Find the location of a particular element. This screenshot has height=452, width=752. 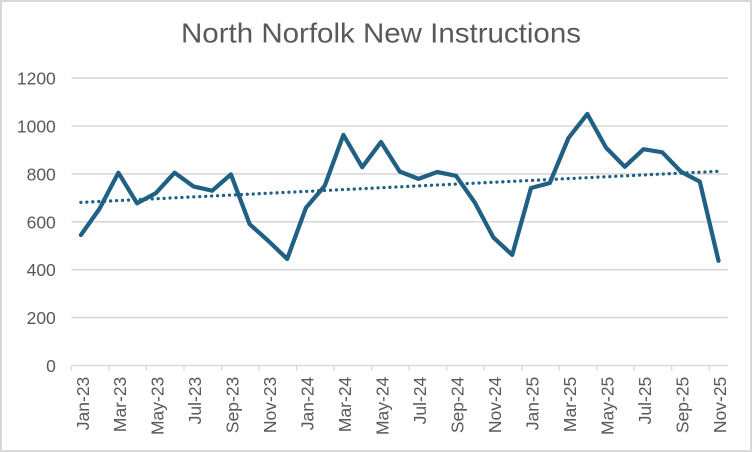

svg-text: May-24 is located at coordinates (383, 405).